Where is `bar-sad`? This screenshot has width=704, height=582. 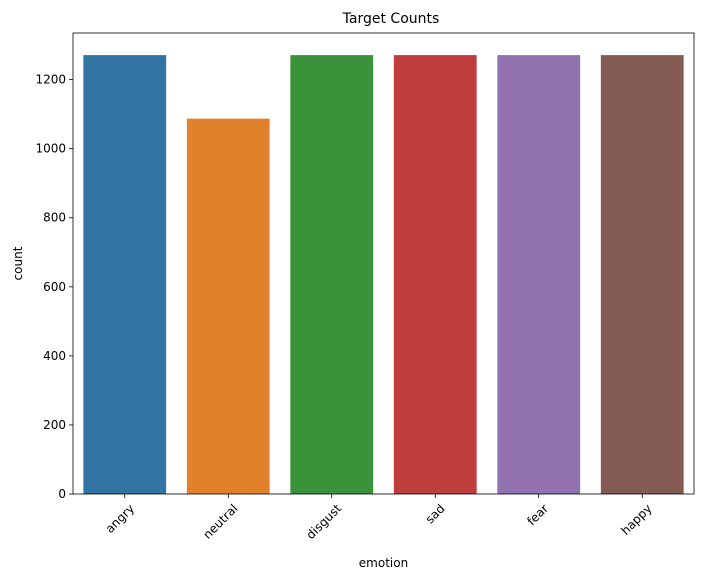
bar-sad is located at coordinates (435, 275).